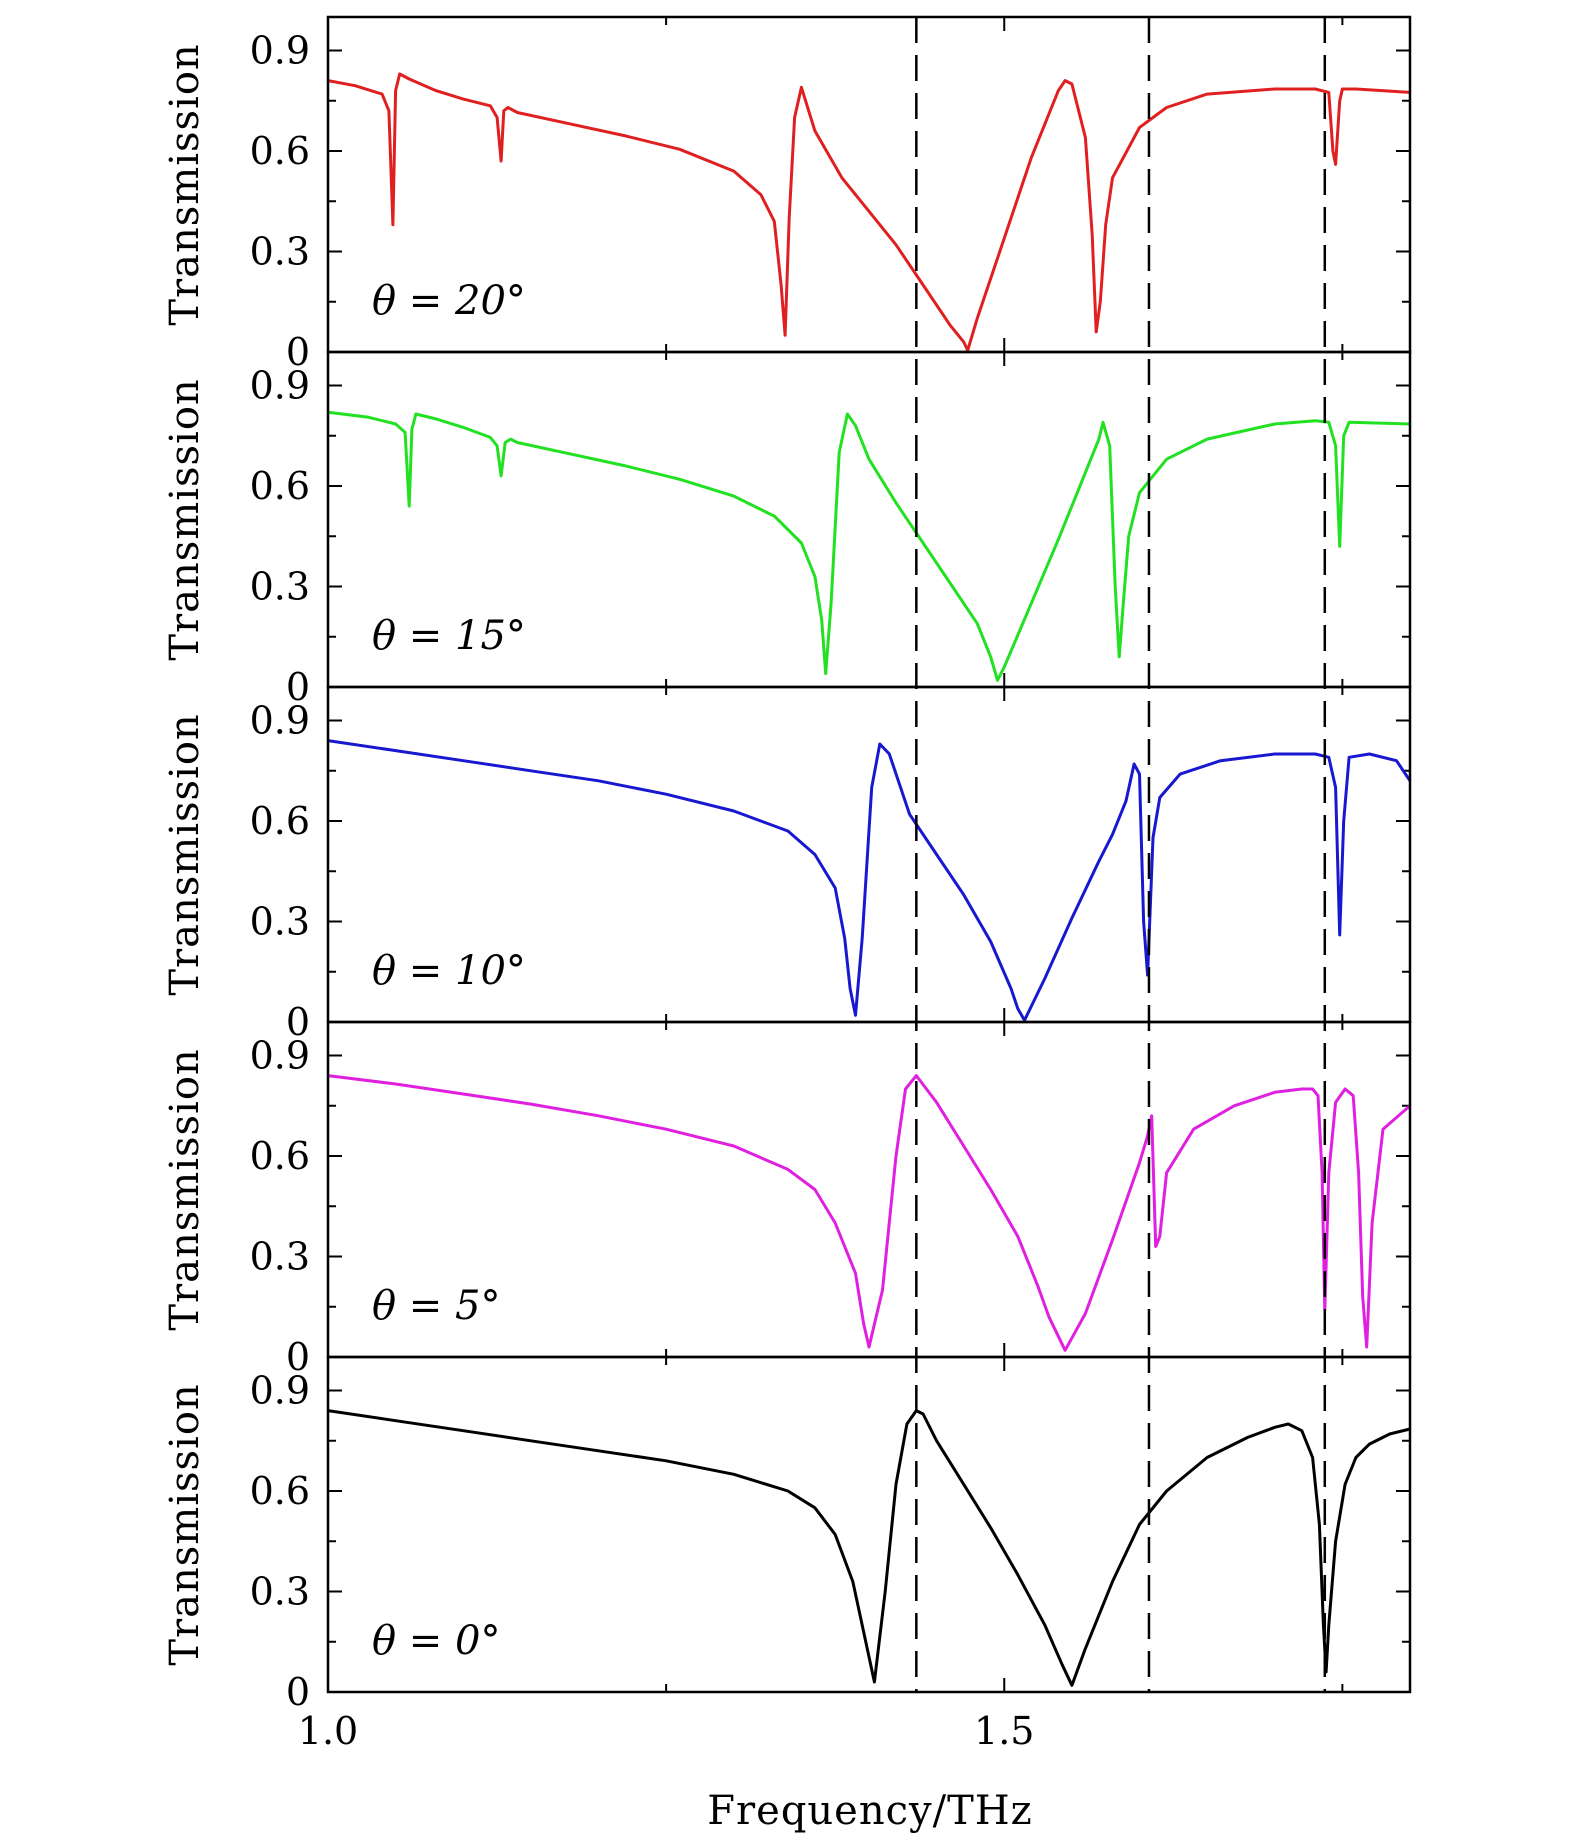  What do you see at coordinates (328, 1731) in the screenshot?
I see `x-tick-label: 1.0` at bounding box center [328, 1731].